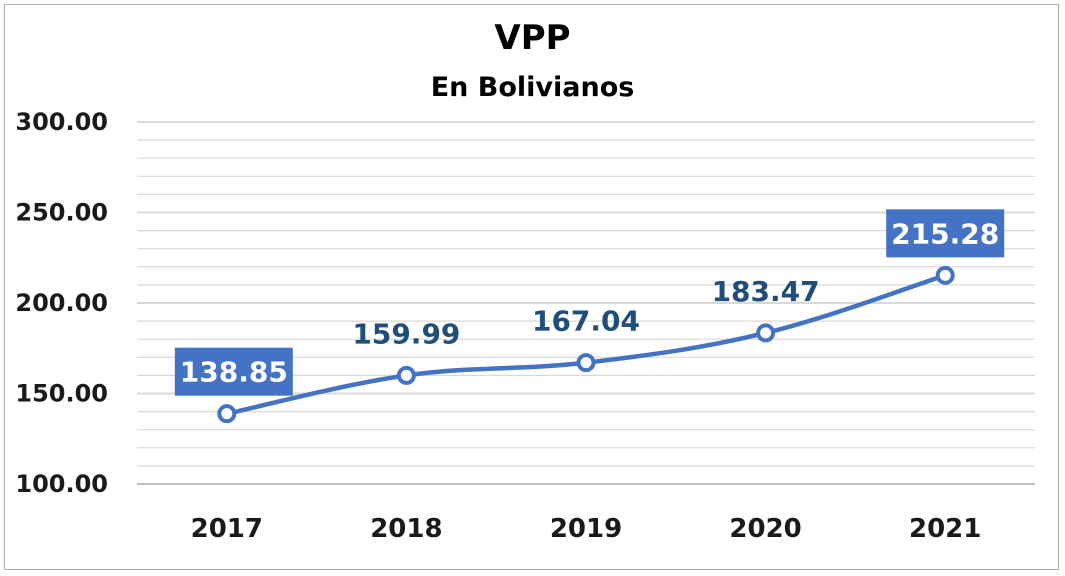 The image size is (1065, 576). I want to click on x-axis-ticks: 2017 2018 2019 2020 2021, so click(586, 529).